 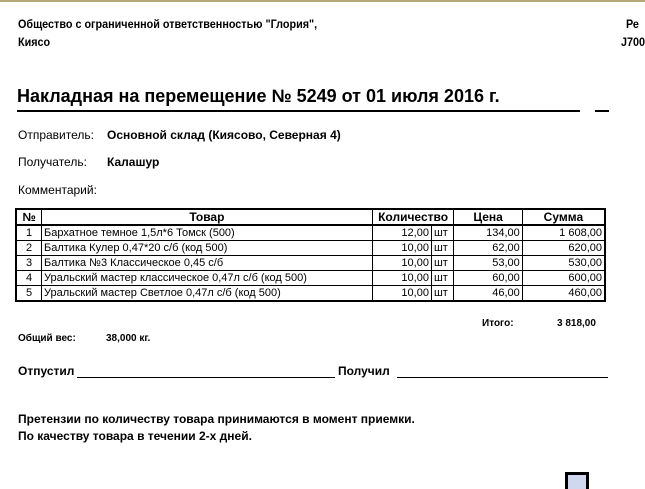 I want to click on title-underline, so click(x=298, y=111).